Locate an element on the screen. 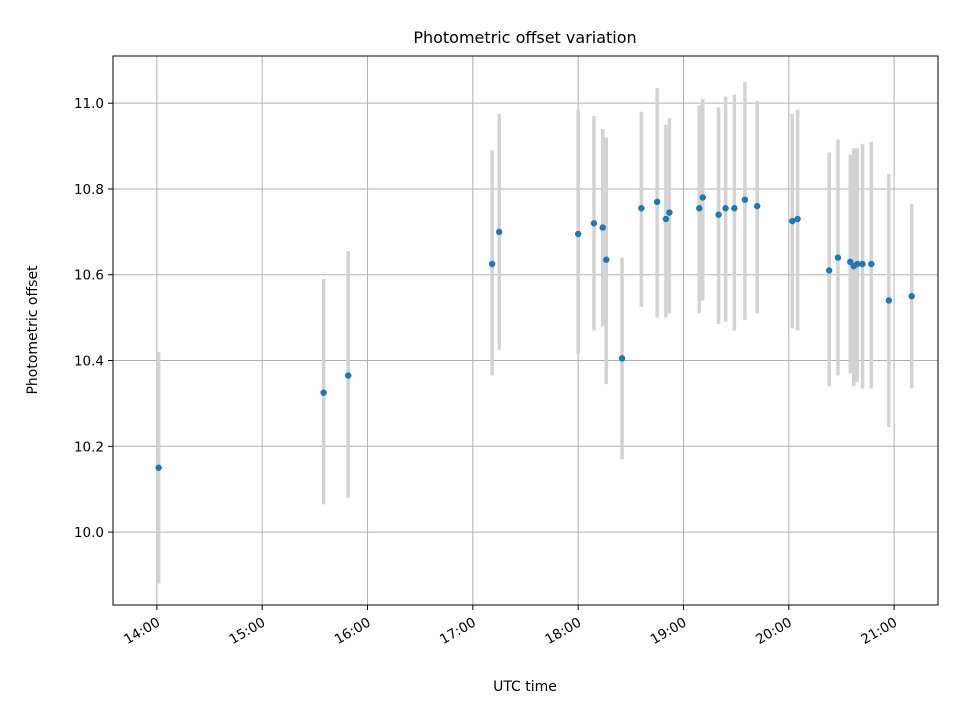 The width and height of the screenshot is (960, 720). y-axis-label: Photometric offset is located at coordinates (33, 330).